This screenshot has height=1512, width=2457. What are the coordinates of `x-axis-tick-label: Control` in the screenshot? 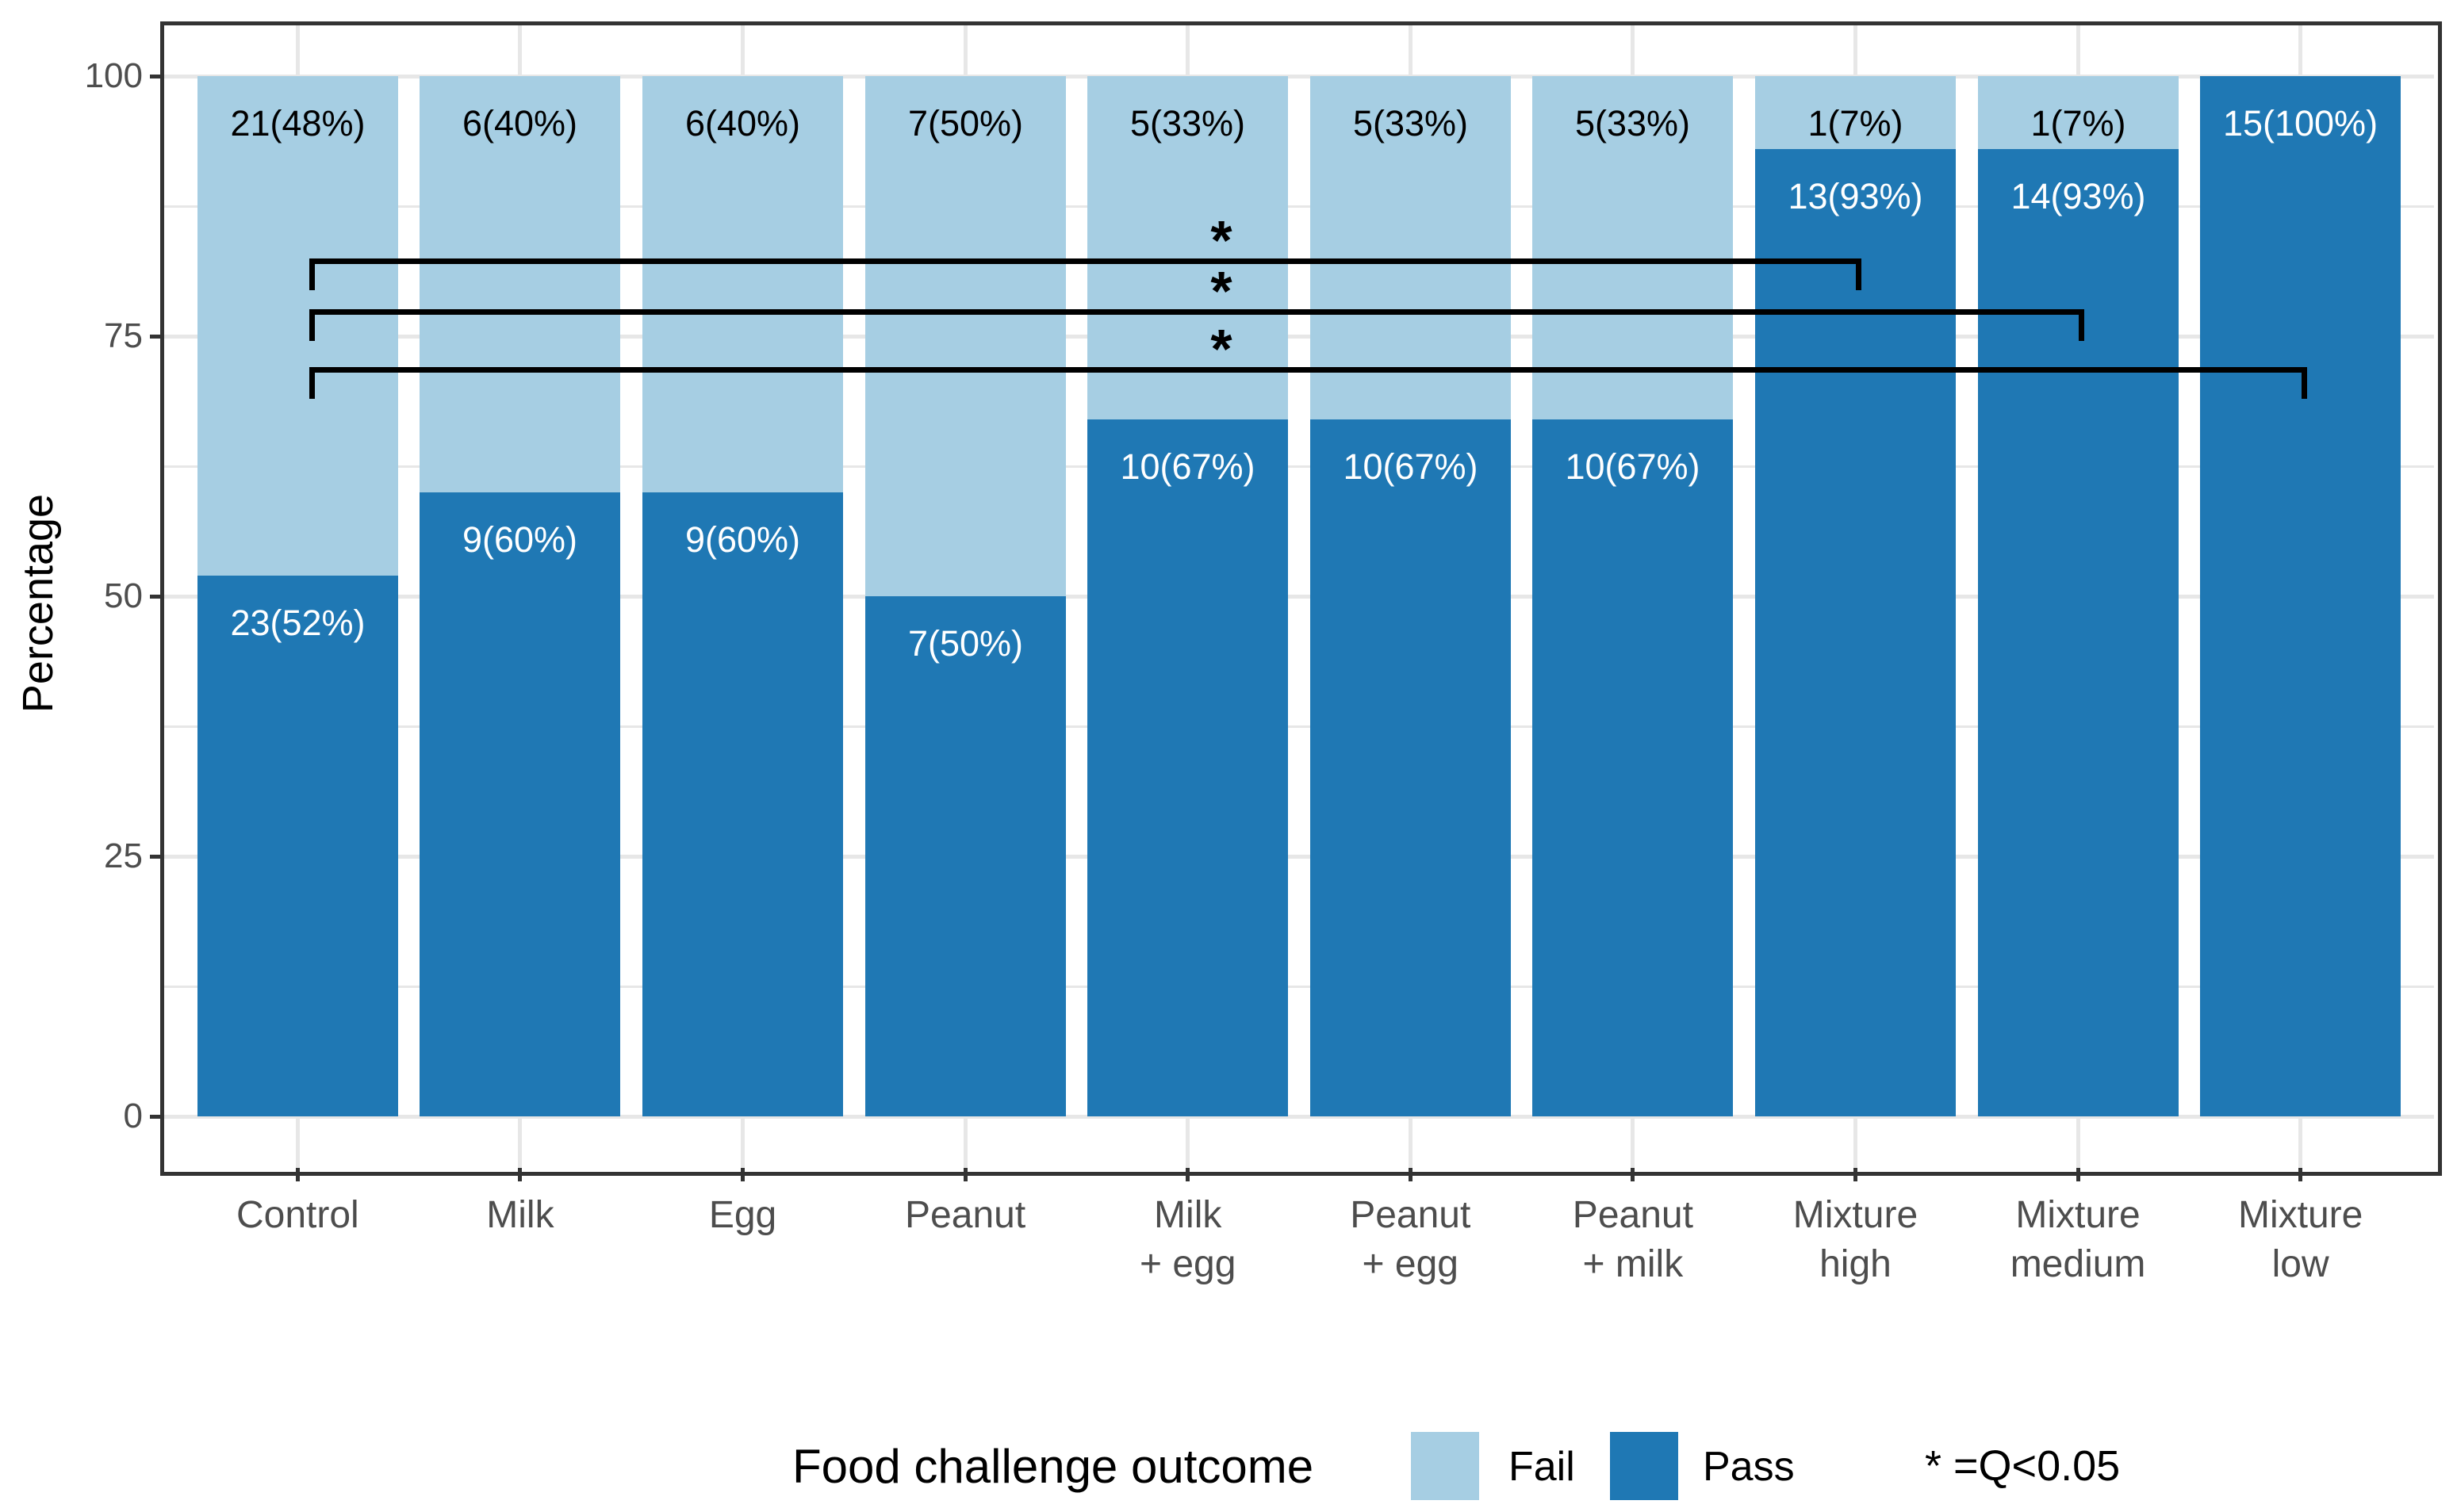 It's located at (297, 1215).